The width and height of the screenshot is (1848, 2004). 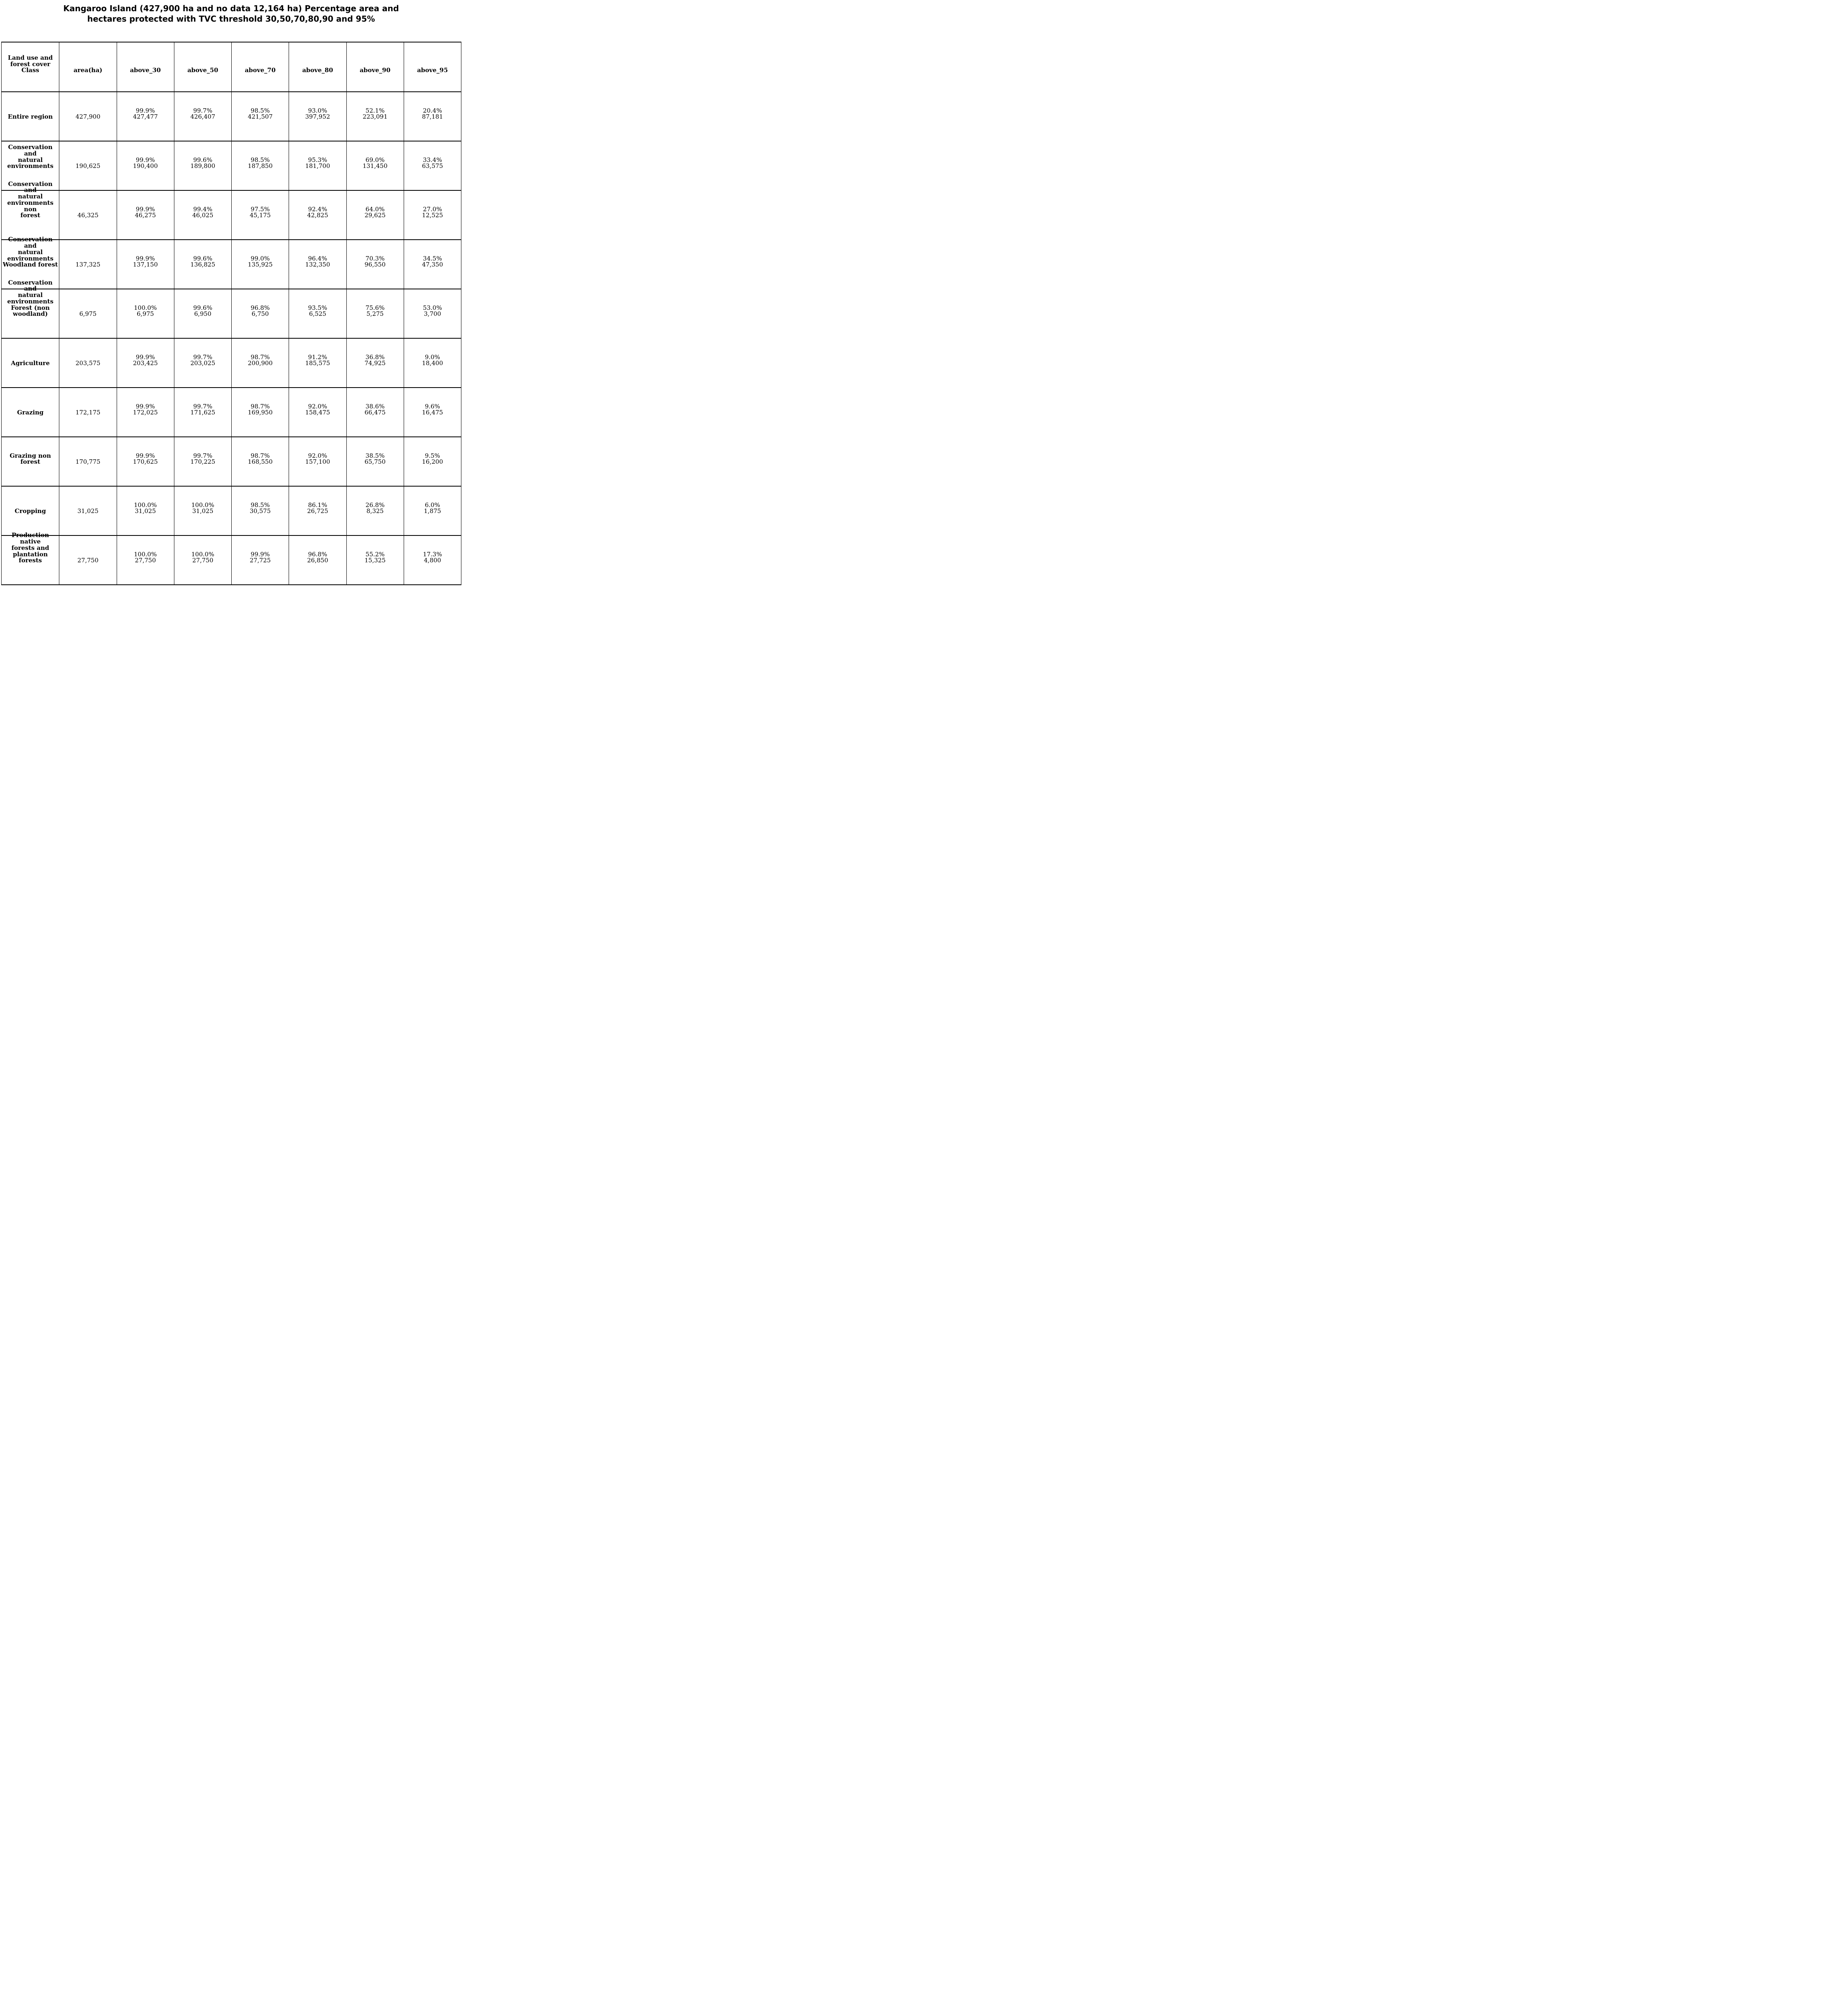 What do you see at coordinates (202, 265) in the screenshot?
I see `ha-value: 136,825` at bounding box center [202, 265].